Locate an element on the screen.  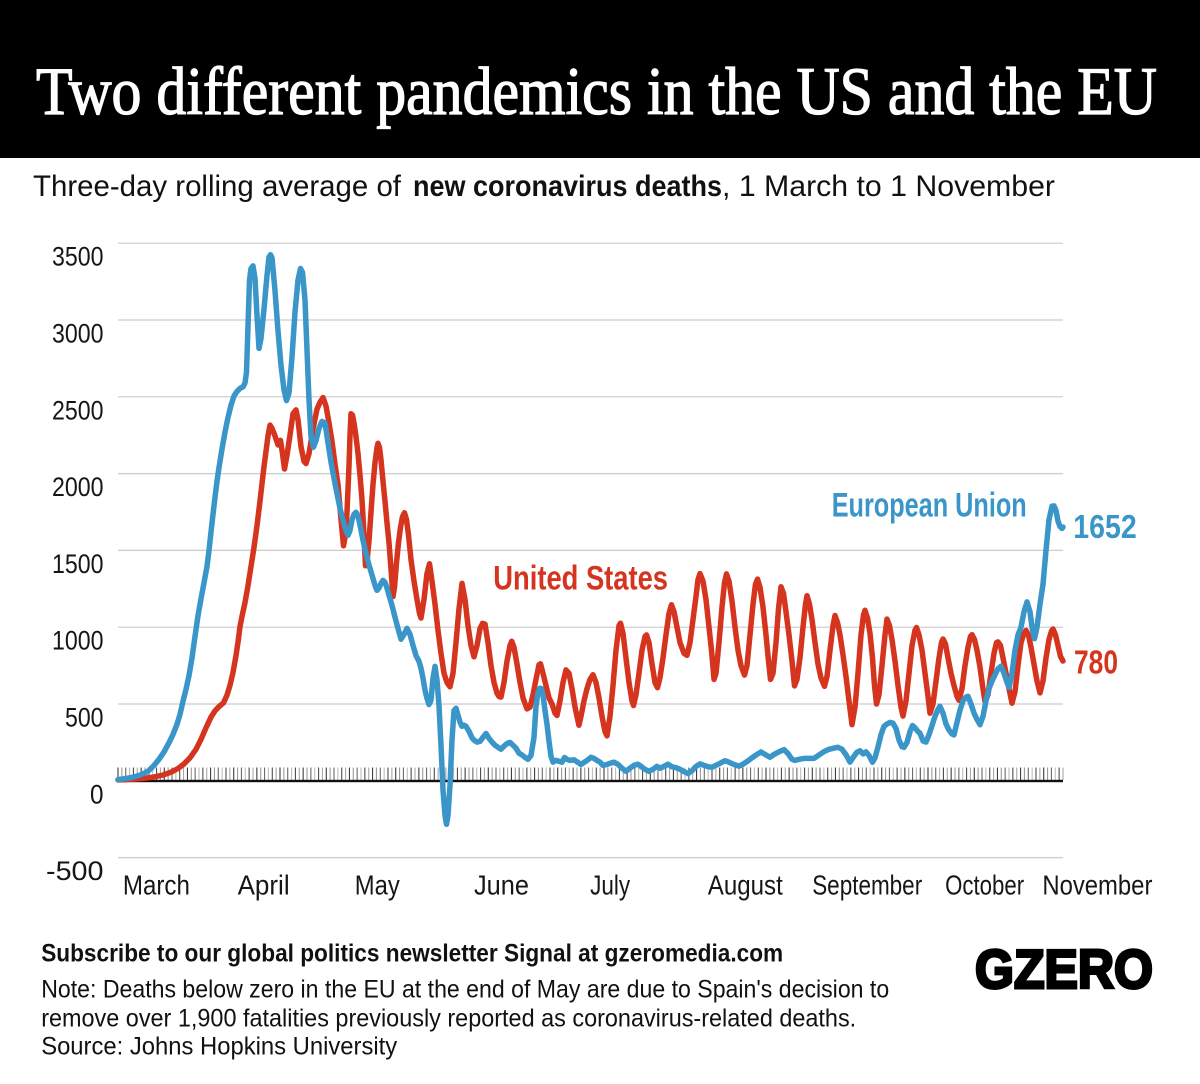
svg-text: United States is located at coordinates (580, 578).